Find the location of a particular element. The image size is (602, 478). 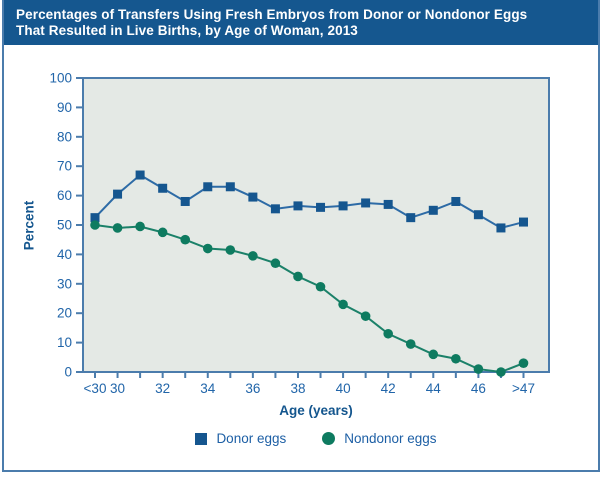

x-tick-label: 32 is located at coordinates (162, 388).